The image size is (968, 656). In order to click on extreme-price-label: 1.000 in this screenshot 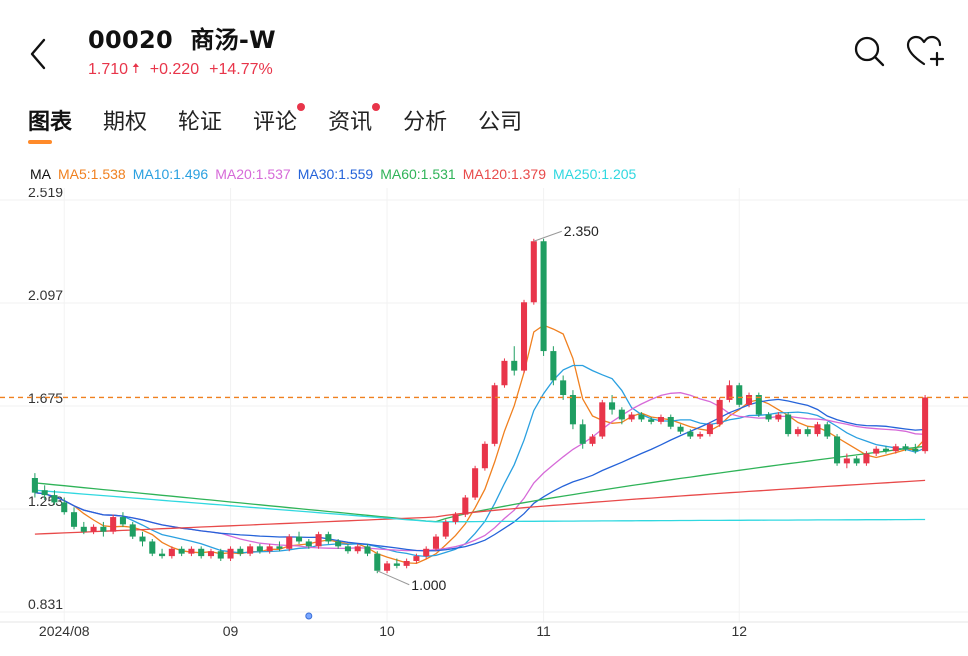, I will do `click(428, 585)`.